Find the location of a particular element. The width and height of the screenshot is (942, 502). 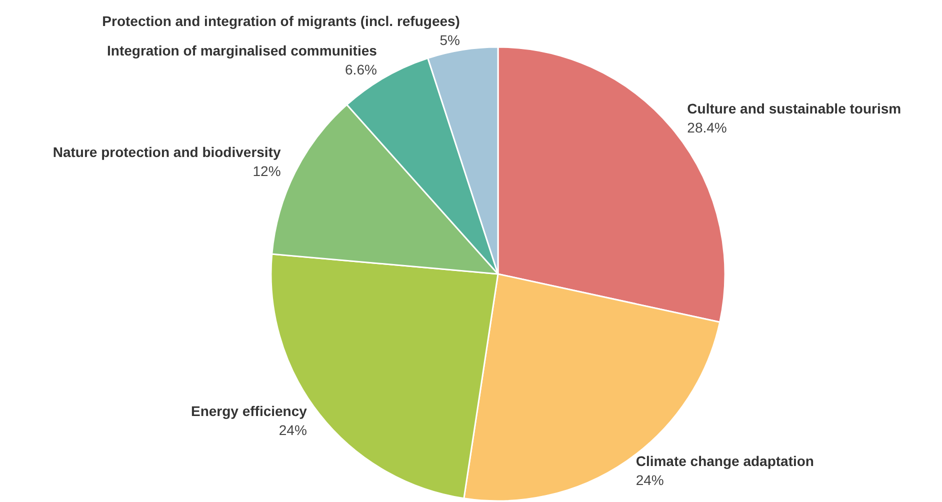

slice-label: Integration of marginalised communities is located at coordinates (242, 50).